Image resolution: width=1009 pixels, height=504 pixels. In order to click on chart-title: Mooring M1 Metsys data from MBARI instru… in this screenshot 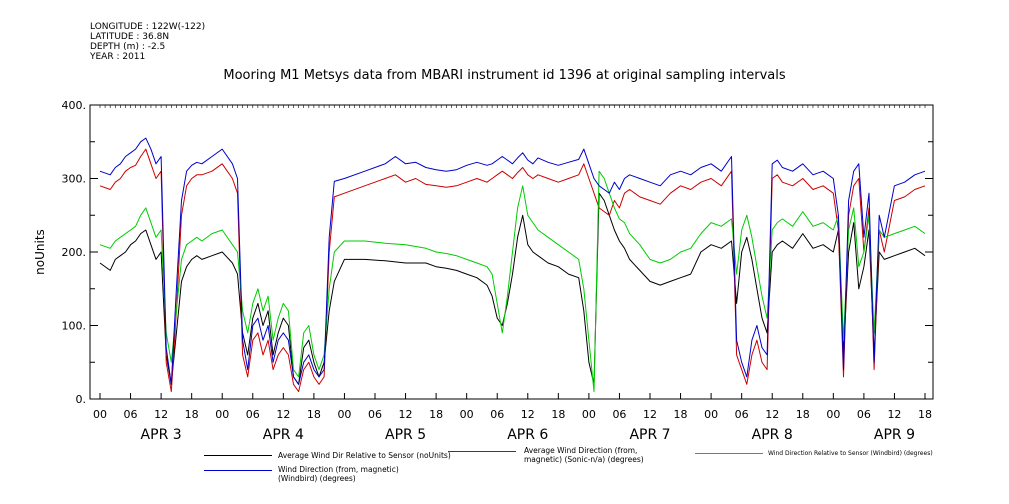, I will do `click(504, 75)`.